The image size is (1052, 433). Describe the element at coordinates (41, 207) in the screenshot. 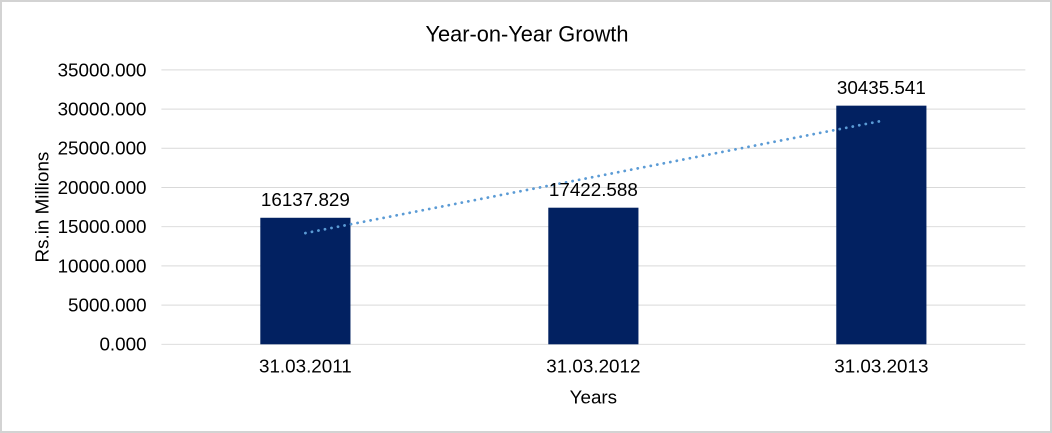

I see `y-axis-title: Rs.in Millions` at that location.